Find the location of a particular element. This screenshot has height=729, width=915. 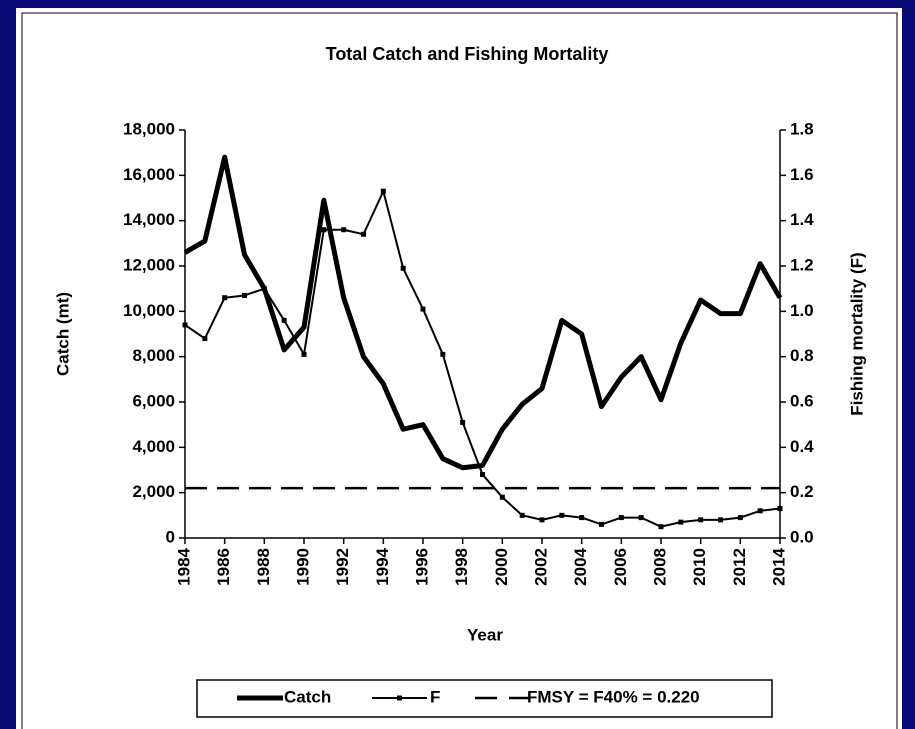

y2-tick-label: 1.0 is located at coordinates (802, 310).